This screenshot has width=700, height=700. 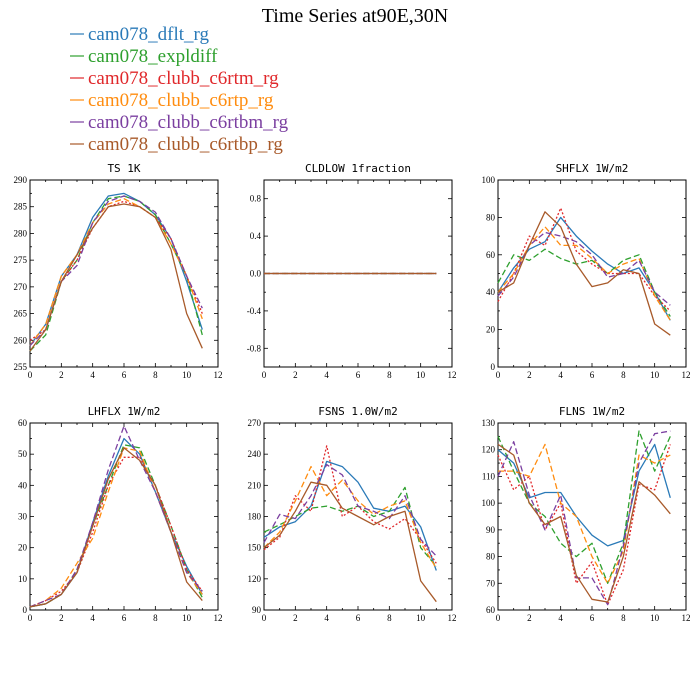 I want to click on panel-title: SHFLX 1W/m2, so click(x=592, y=168).